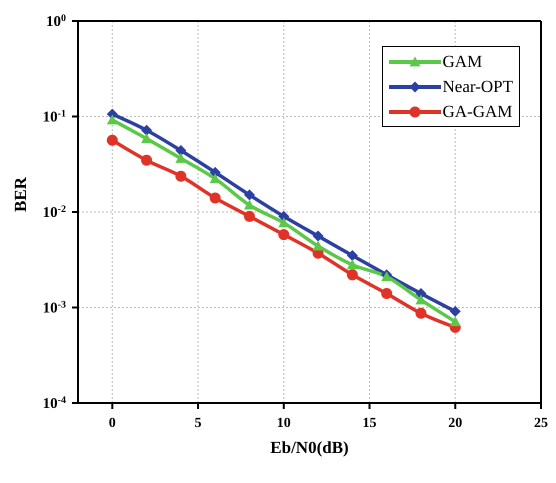  What do you see at coordinates (112, 423) in the screenshot?
I see `x-tick-label: 0` at bounding box center [112, 423].